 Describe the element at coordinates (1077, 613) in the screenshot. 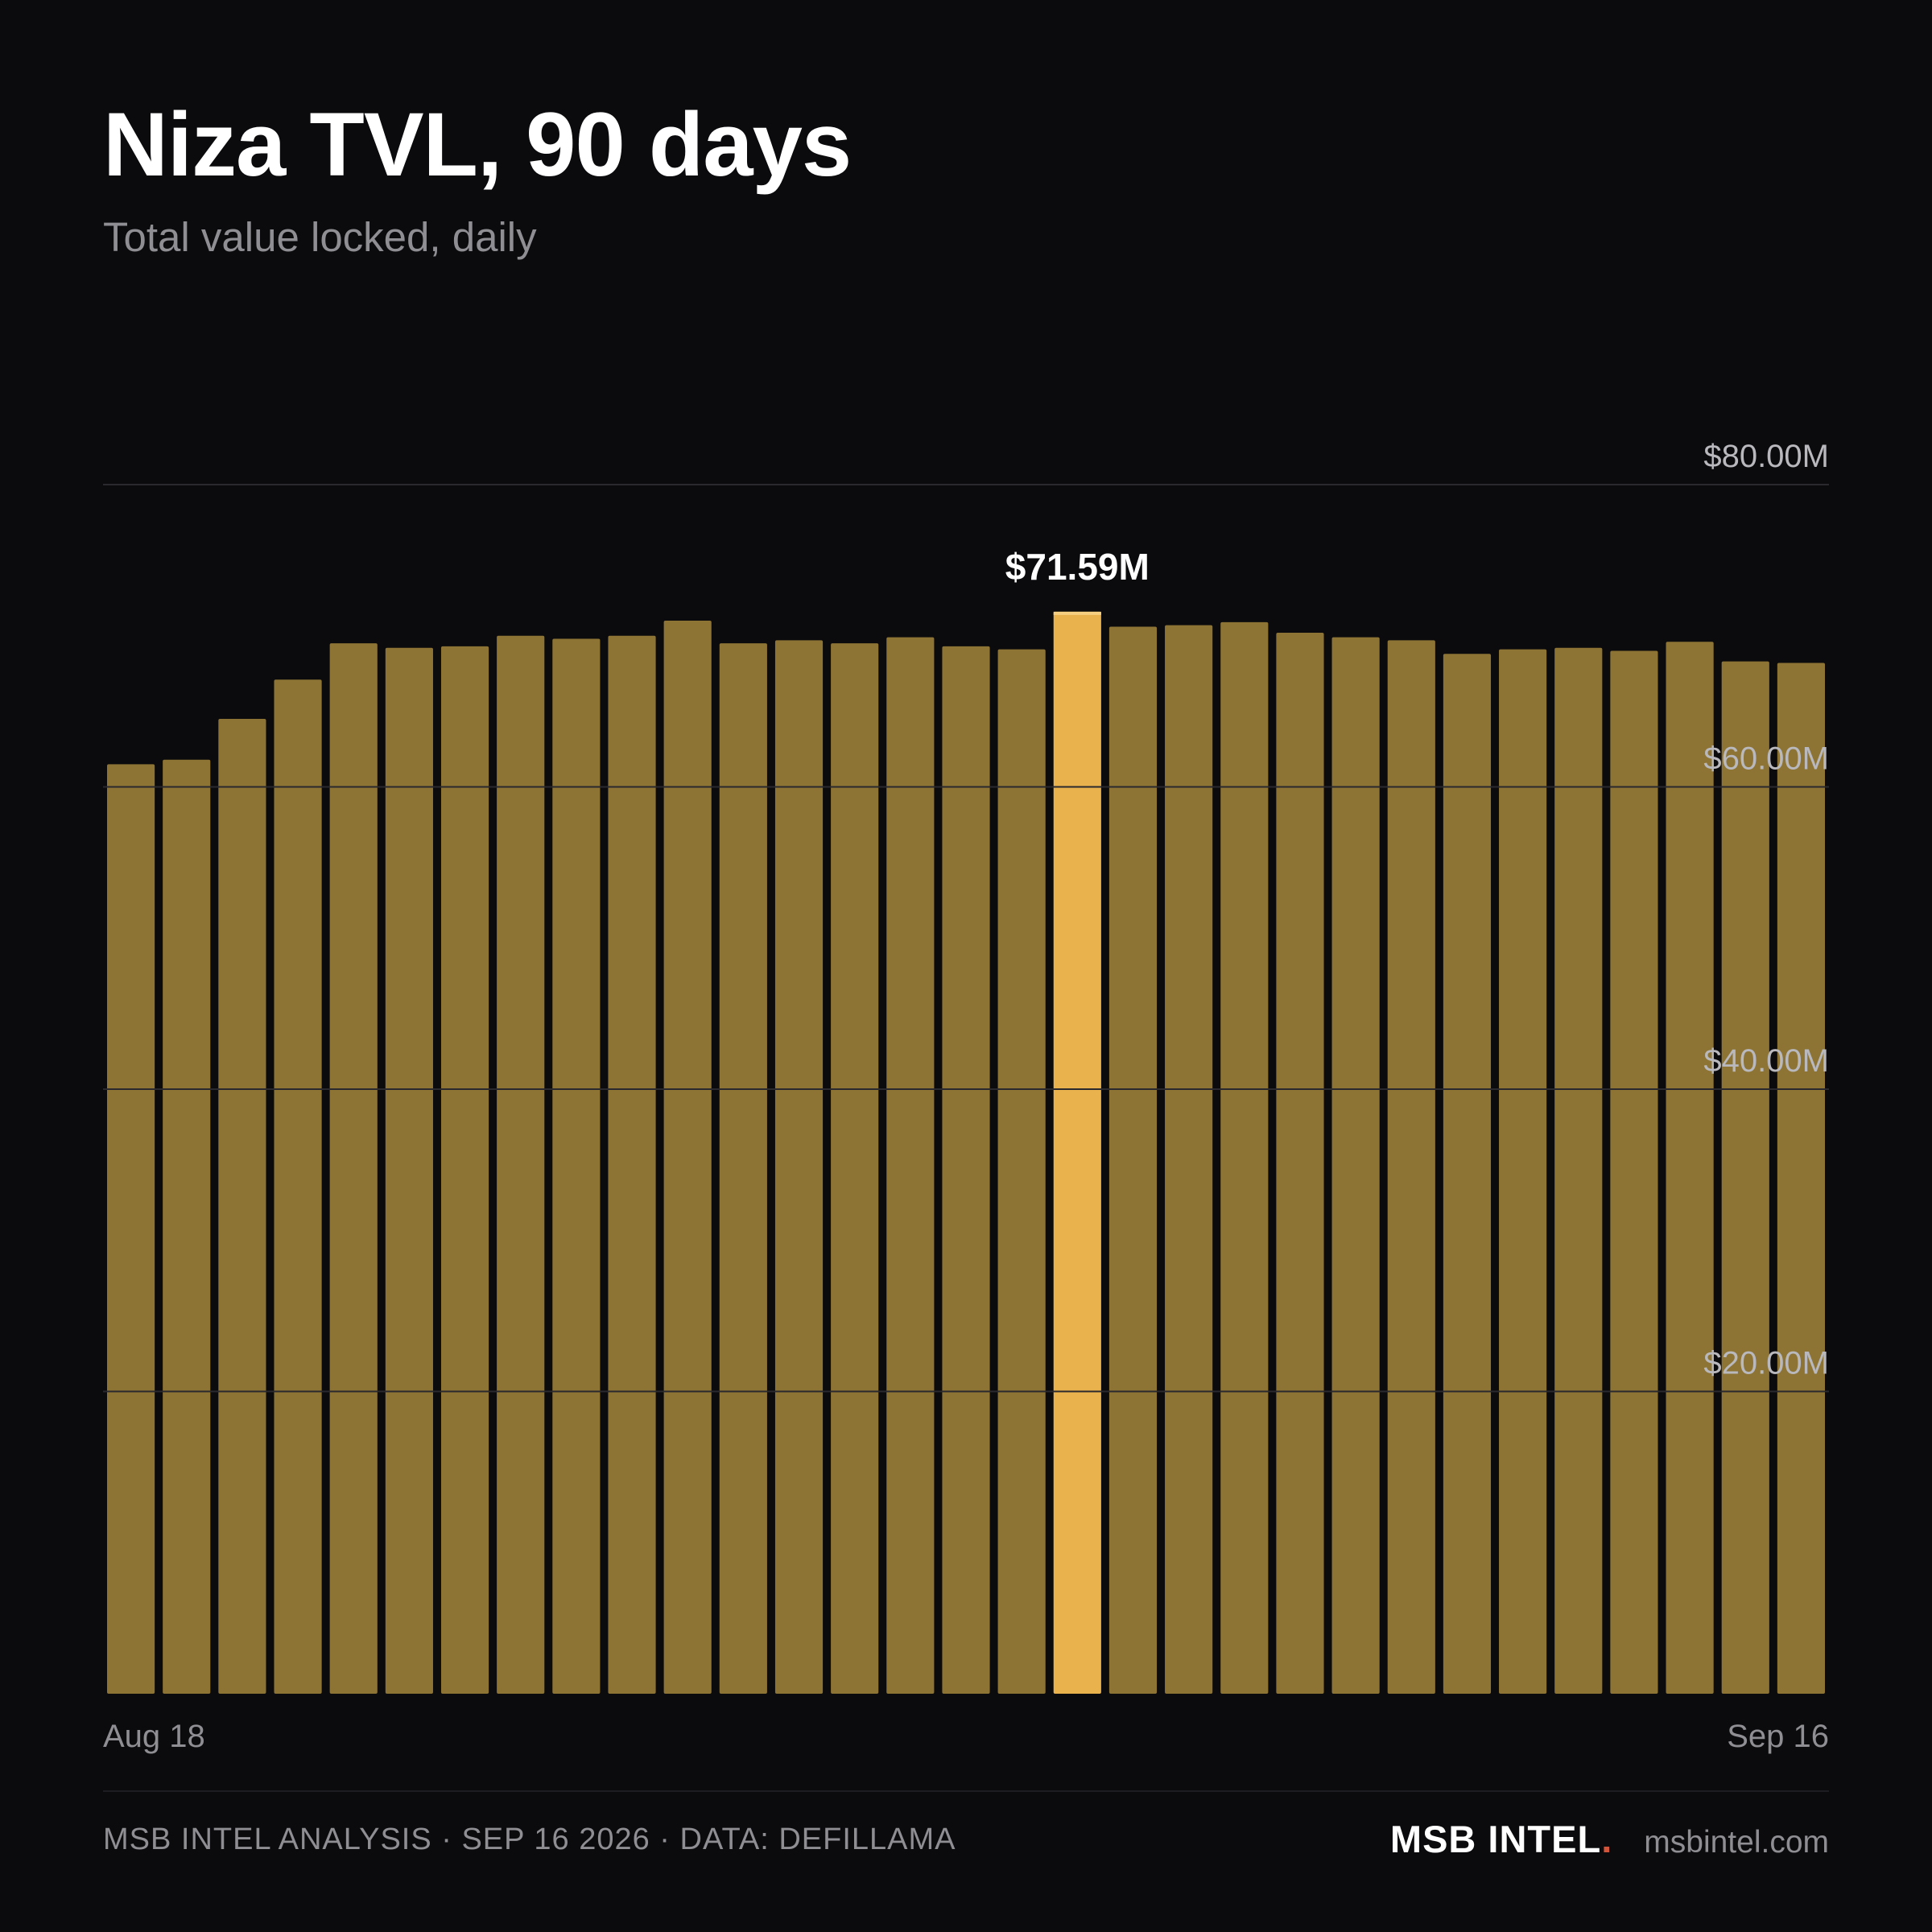

I see `bar-highlight-cap` at that location.